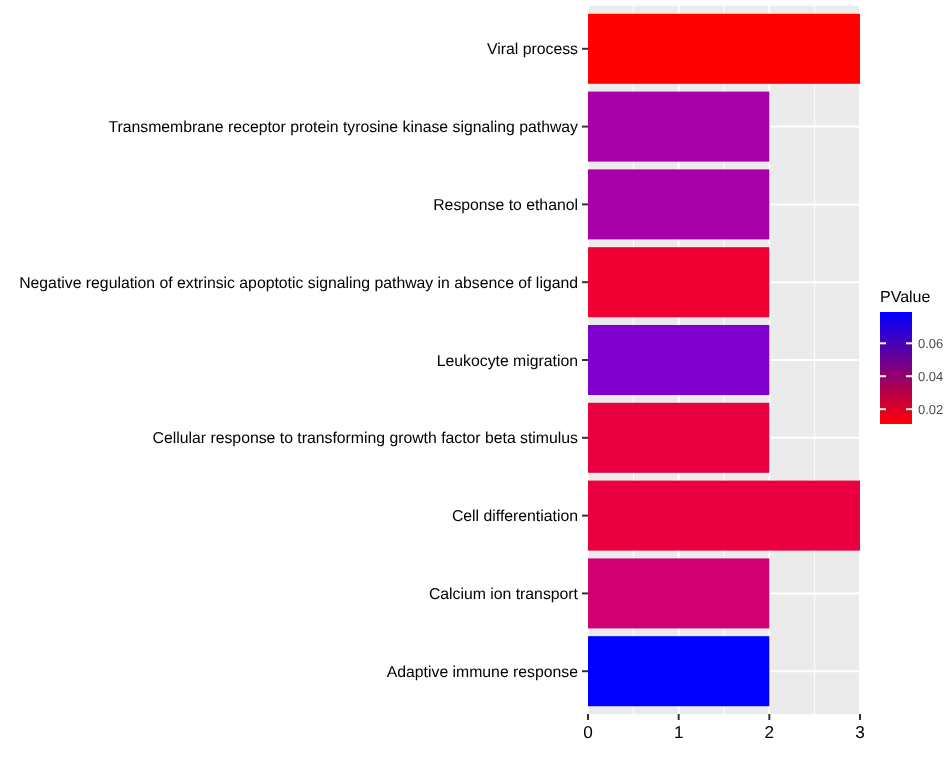 The height and width of the screenshot is (758, 948). Describe the element at coordinates (769, 732) in the screenshot. I see `x-tick-label: 2` at that location.